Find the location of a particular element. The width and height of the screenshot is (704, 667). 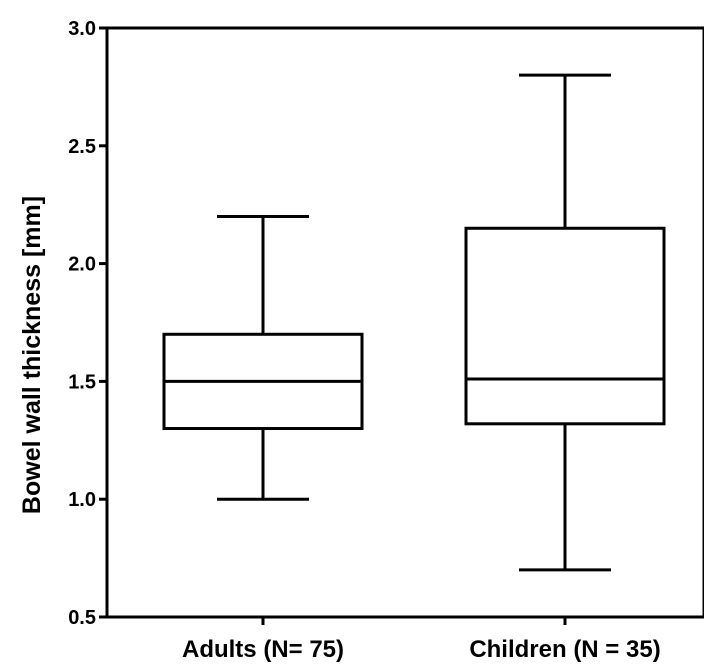

y-tick-label: 3.0 is located at coordinates (82, 29).